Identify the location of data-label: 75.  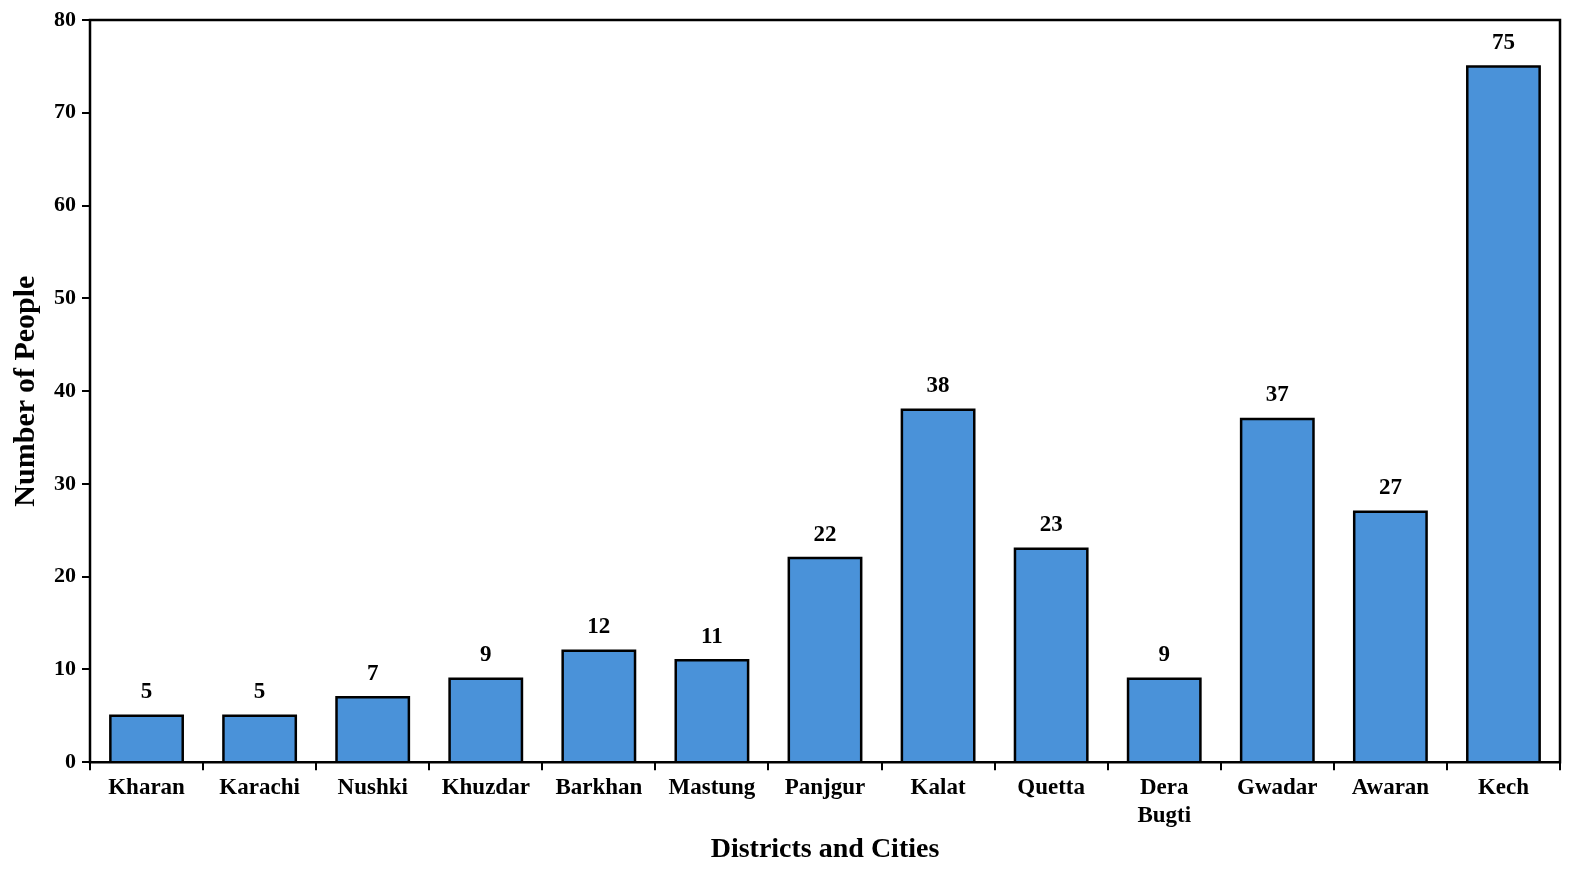
(1503, 41).